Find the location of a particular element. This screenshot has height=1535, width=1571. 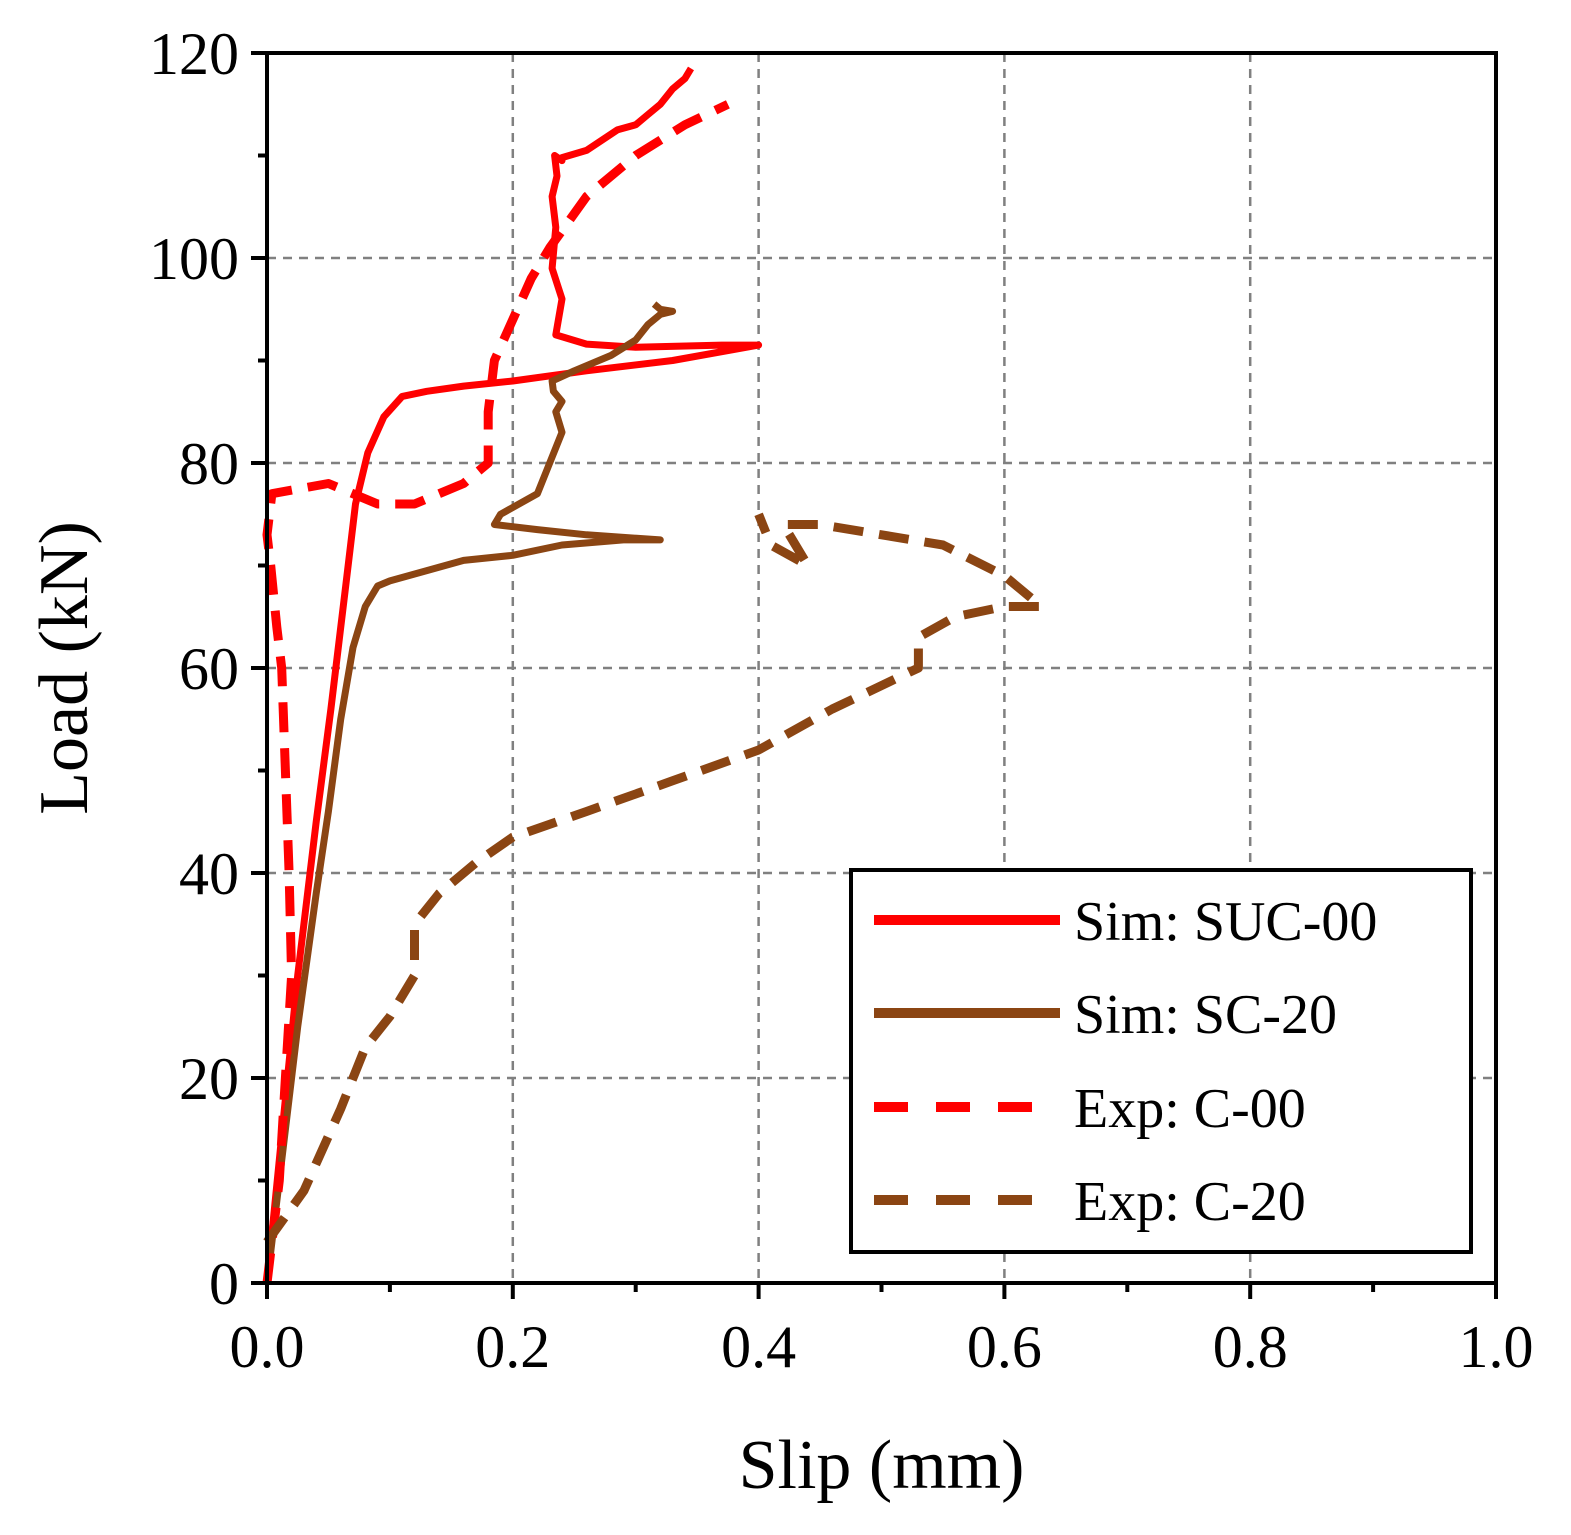

x-tick-label-0: 0.0 is located at coordinates (267, 1347).